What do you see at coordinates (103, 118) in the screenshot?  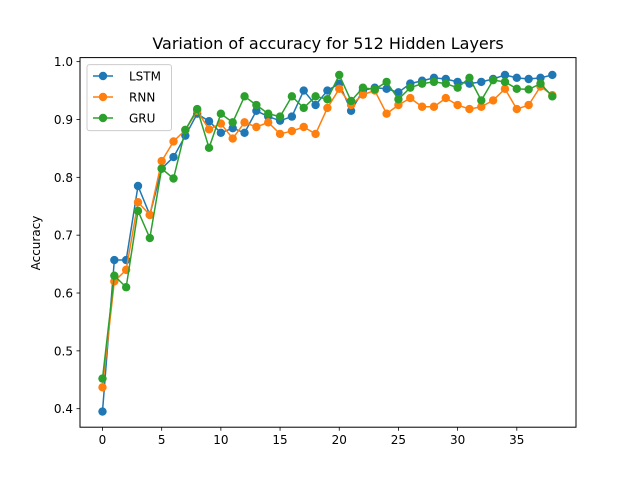 I see `legend-marker-gru` at bounding box center [103, 118].